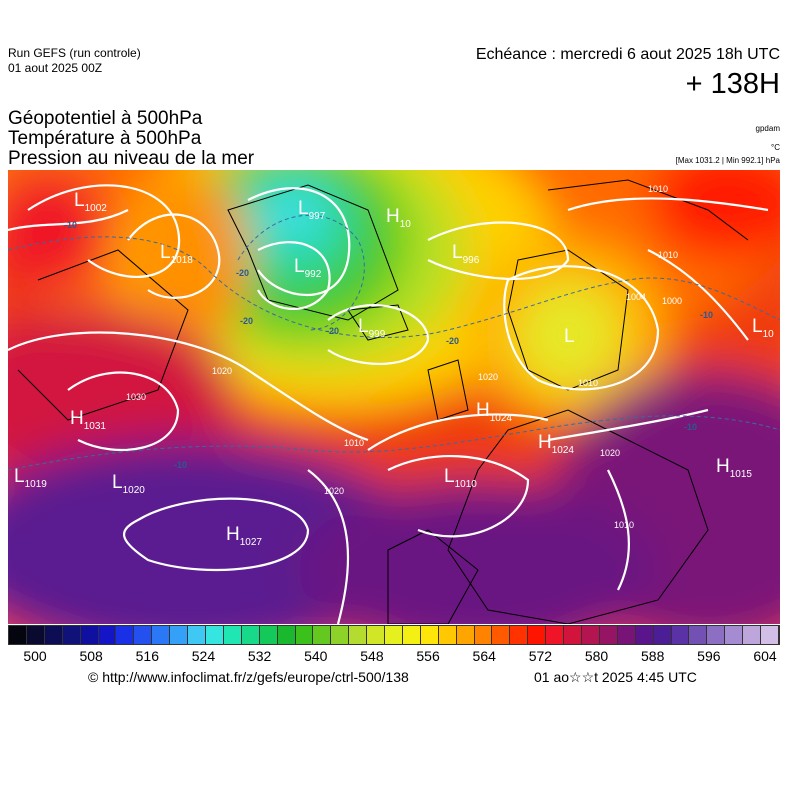  Describe the element at coordinates (398, 218) in the screenshot. I see `pressure-center: H10` at that location.